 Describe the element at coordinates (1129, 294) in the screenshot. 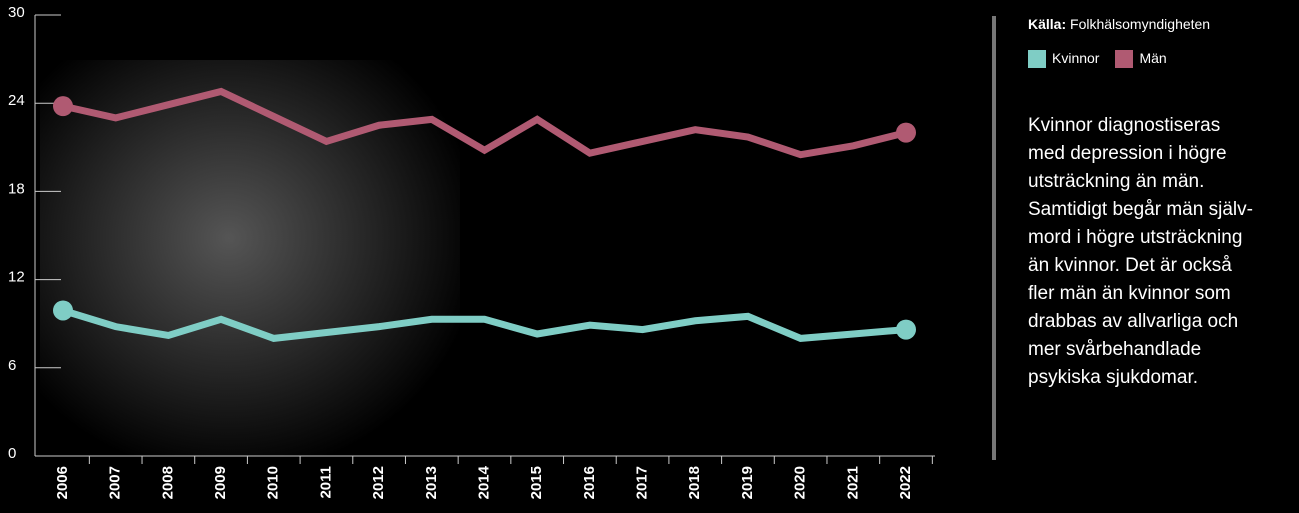

I see `paragraph-line: fler män än kvinnor som` at that location.